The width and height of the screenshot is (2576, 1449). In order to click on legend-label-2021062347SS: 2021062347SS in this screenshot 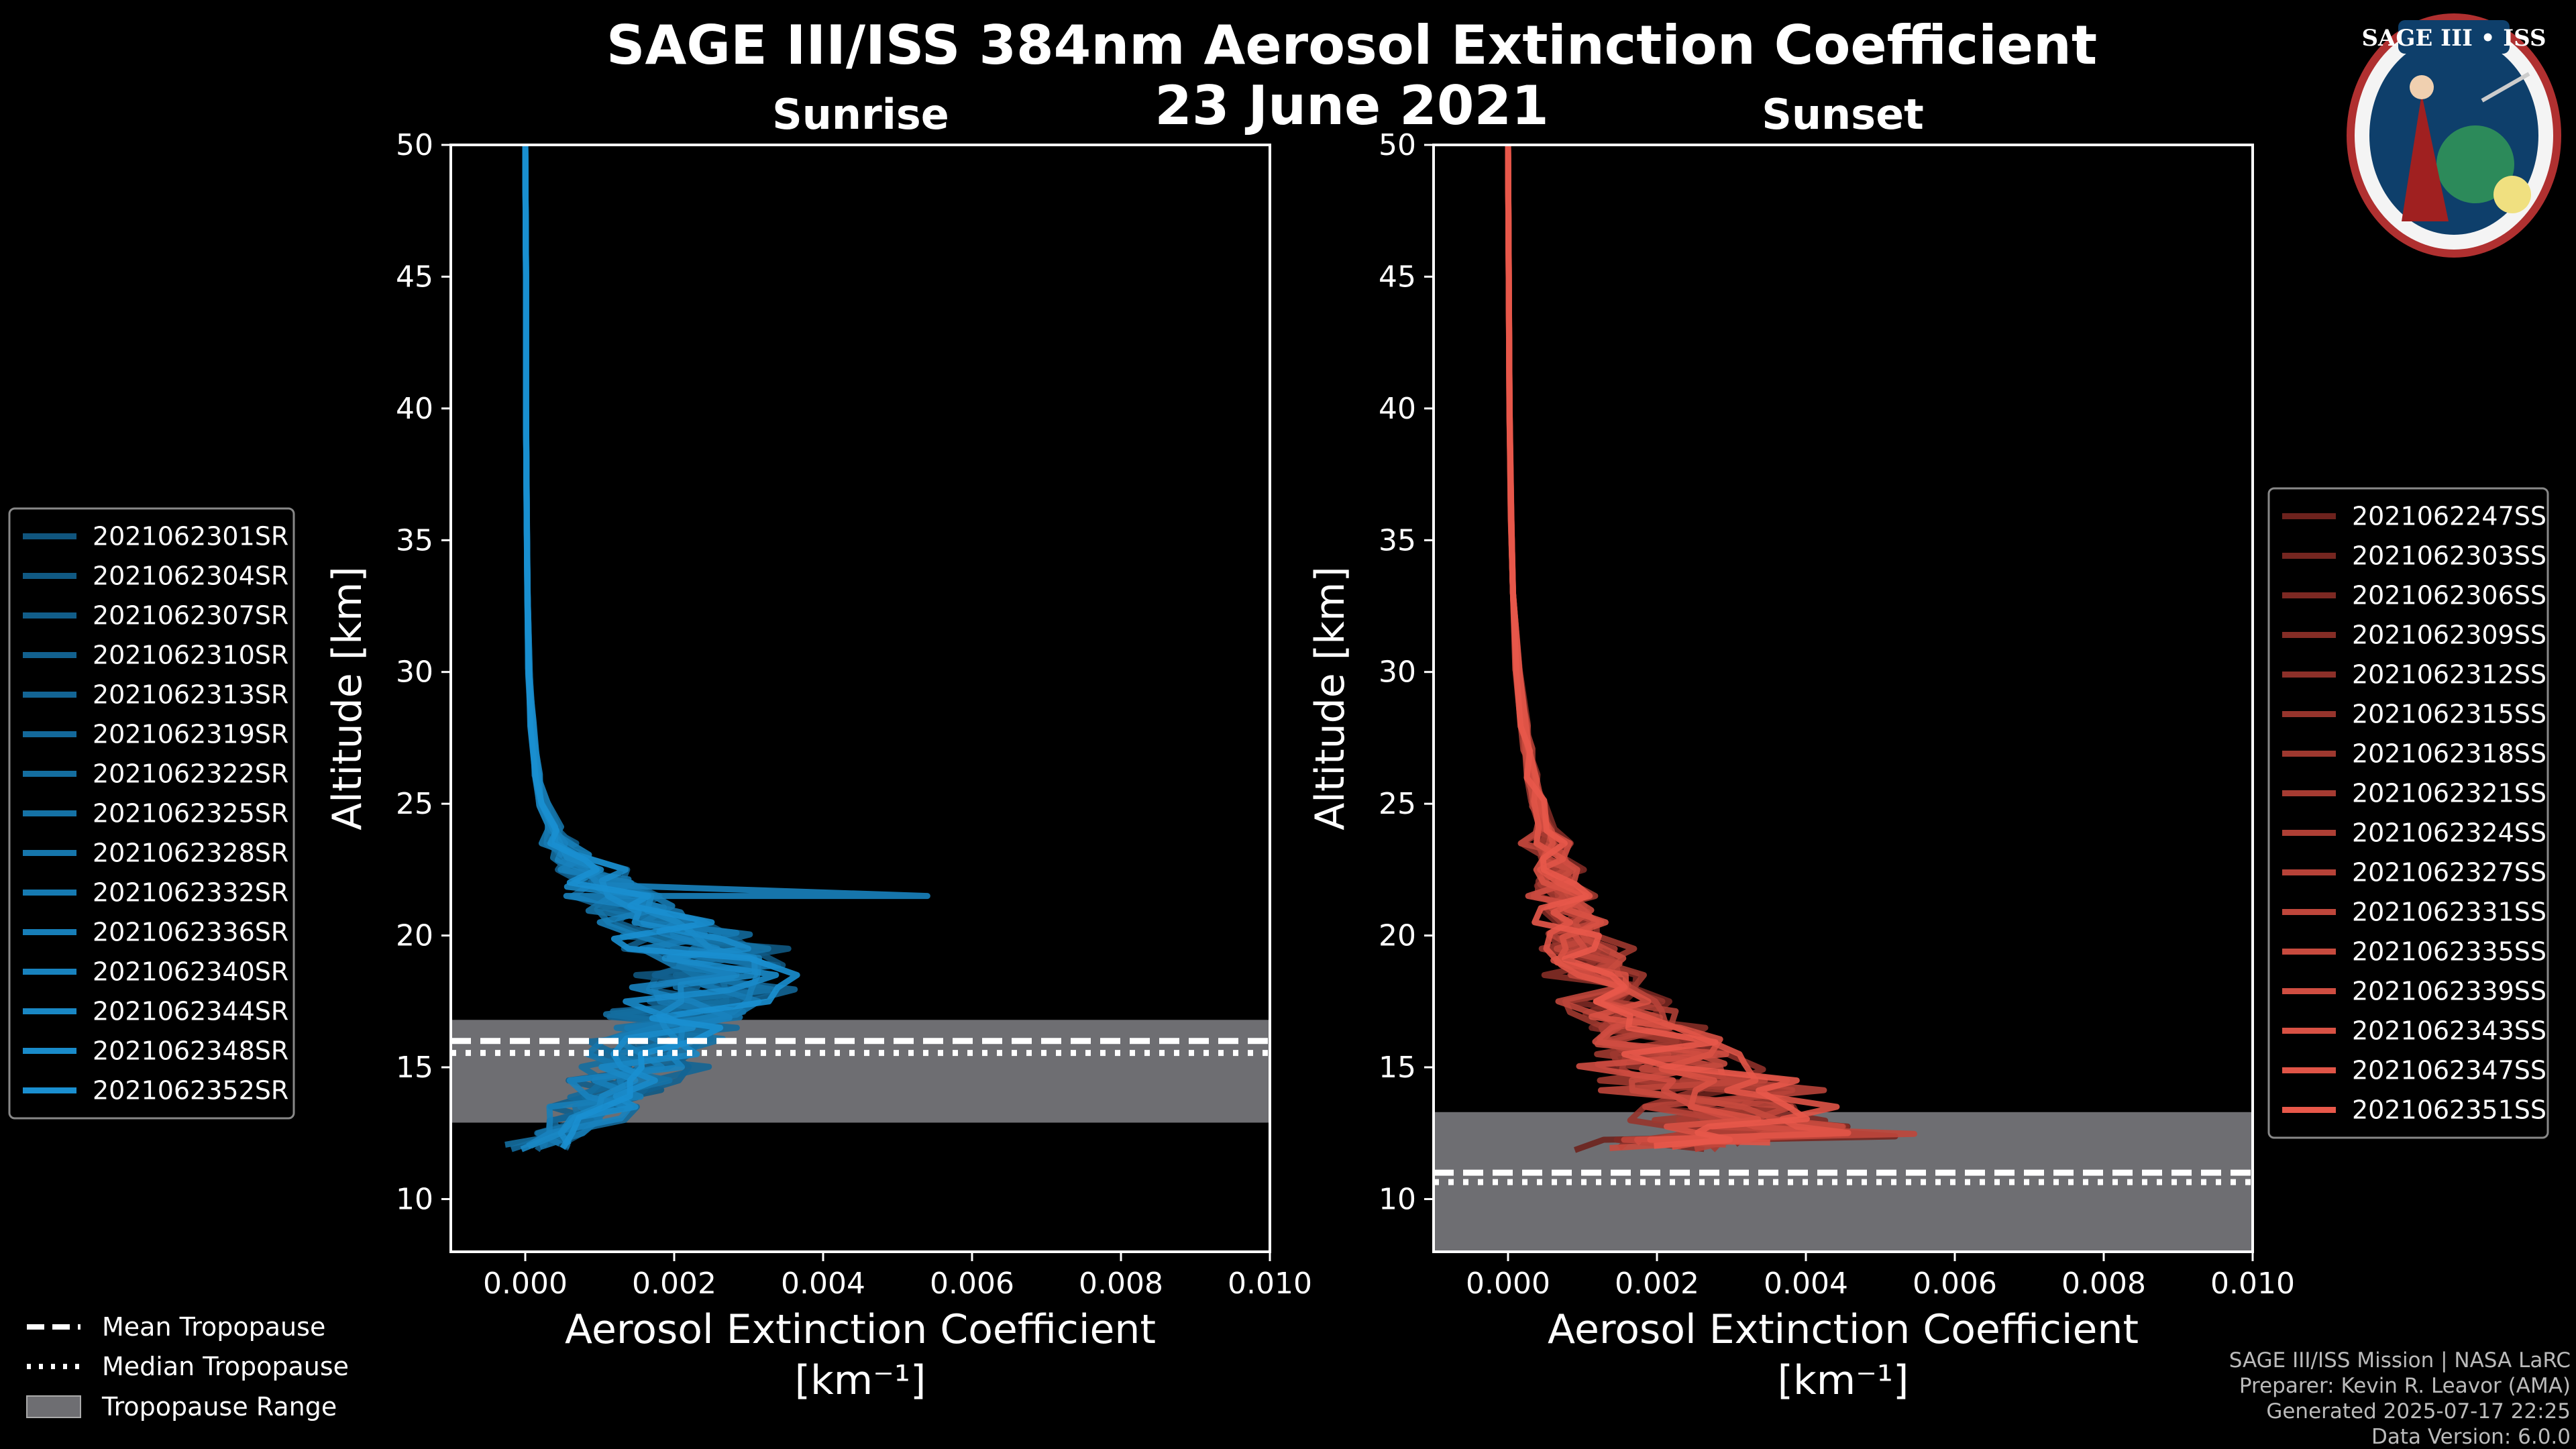, I will do `click(2449, 1070)`.